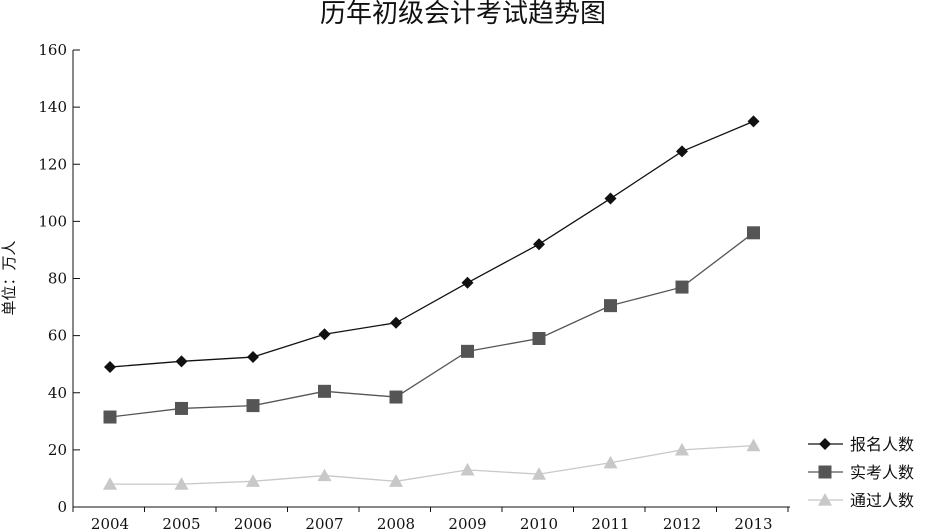 Image resolution: width=927 pixels, height=532 pixels. Describe the element at coordinates (463, 14) in the screenshot. I see `chart-title: 历年初级会计考试趋势图` at that location.